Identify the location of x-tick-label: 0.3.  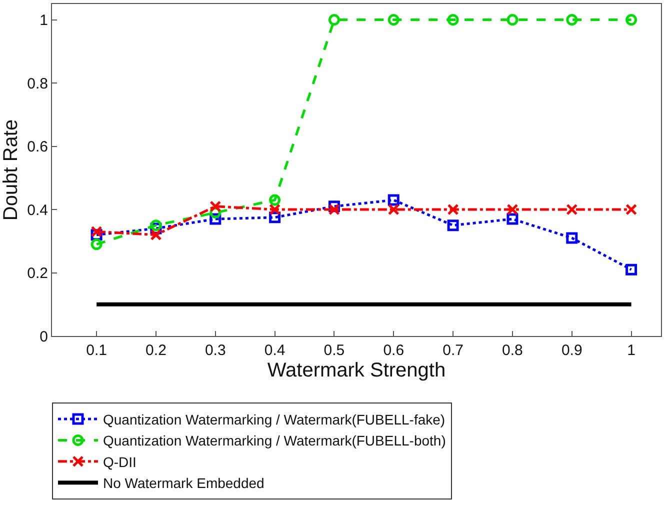
(215, 350).